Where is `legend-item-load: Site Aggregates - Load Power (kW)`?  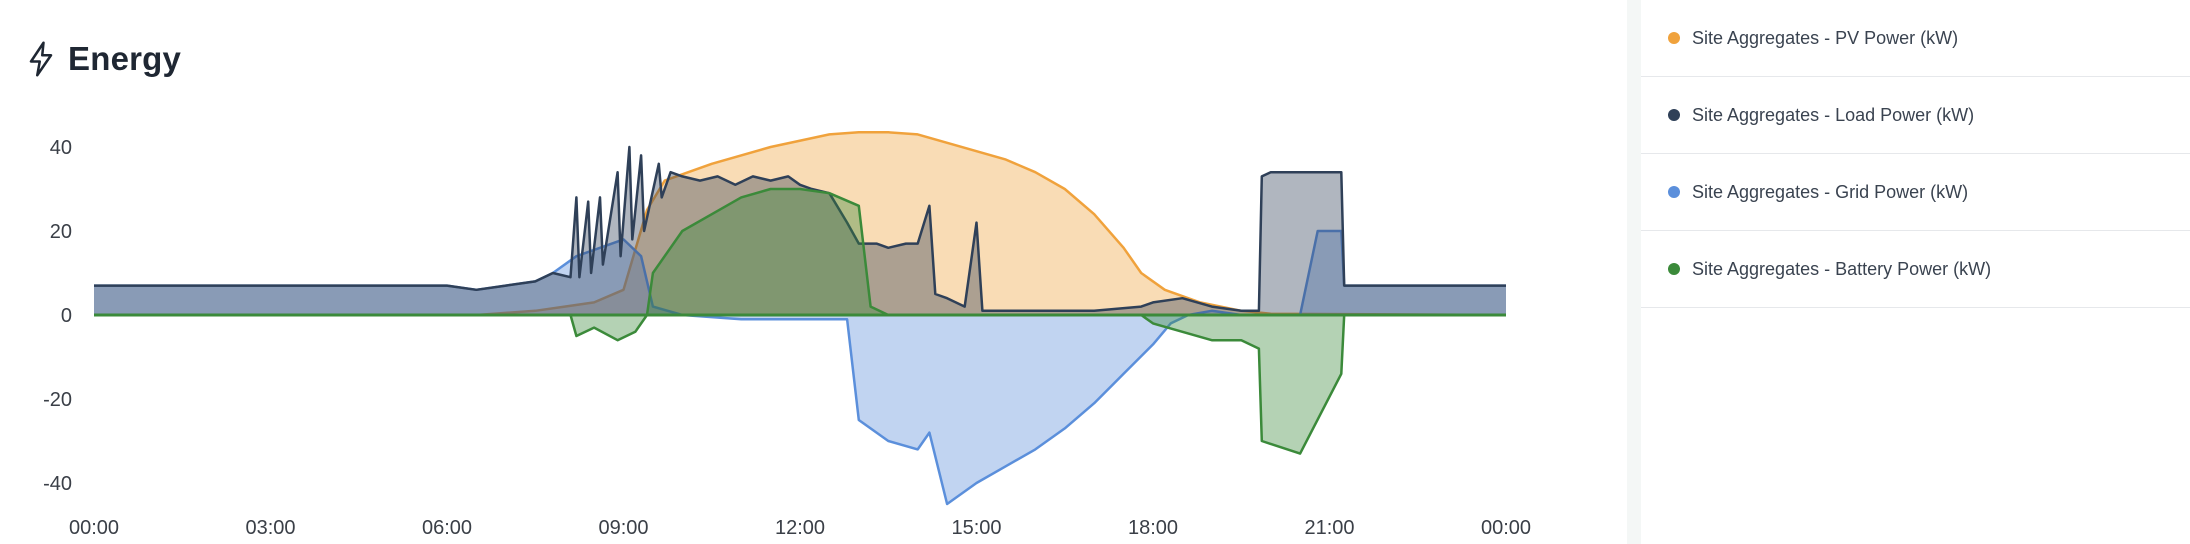
legend-item-load: Site Aggregates - Load Power (kW) is located at coordinates (1915, 115).